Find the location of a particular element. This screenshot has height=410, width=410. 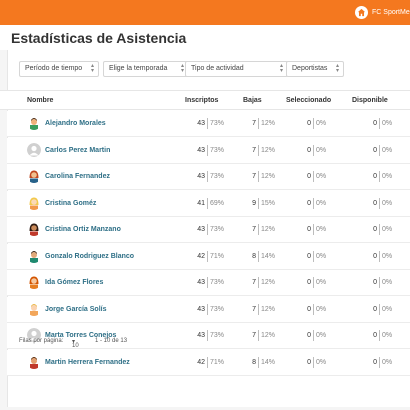

dropouts-count: 8 is located at coordinates (254, 362).